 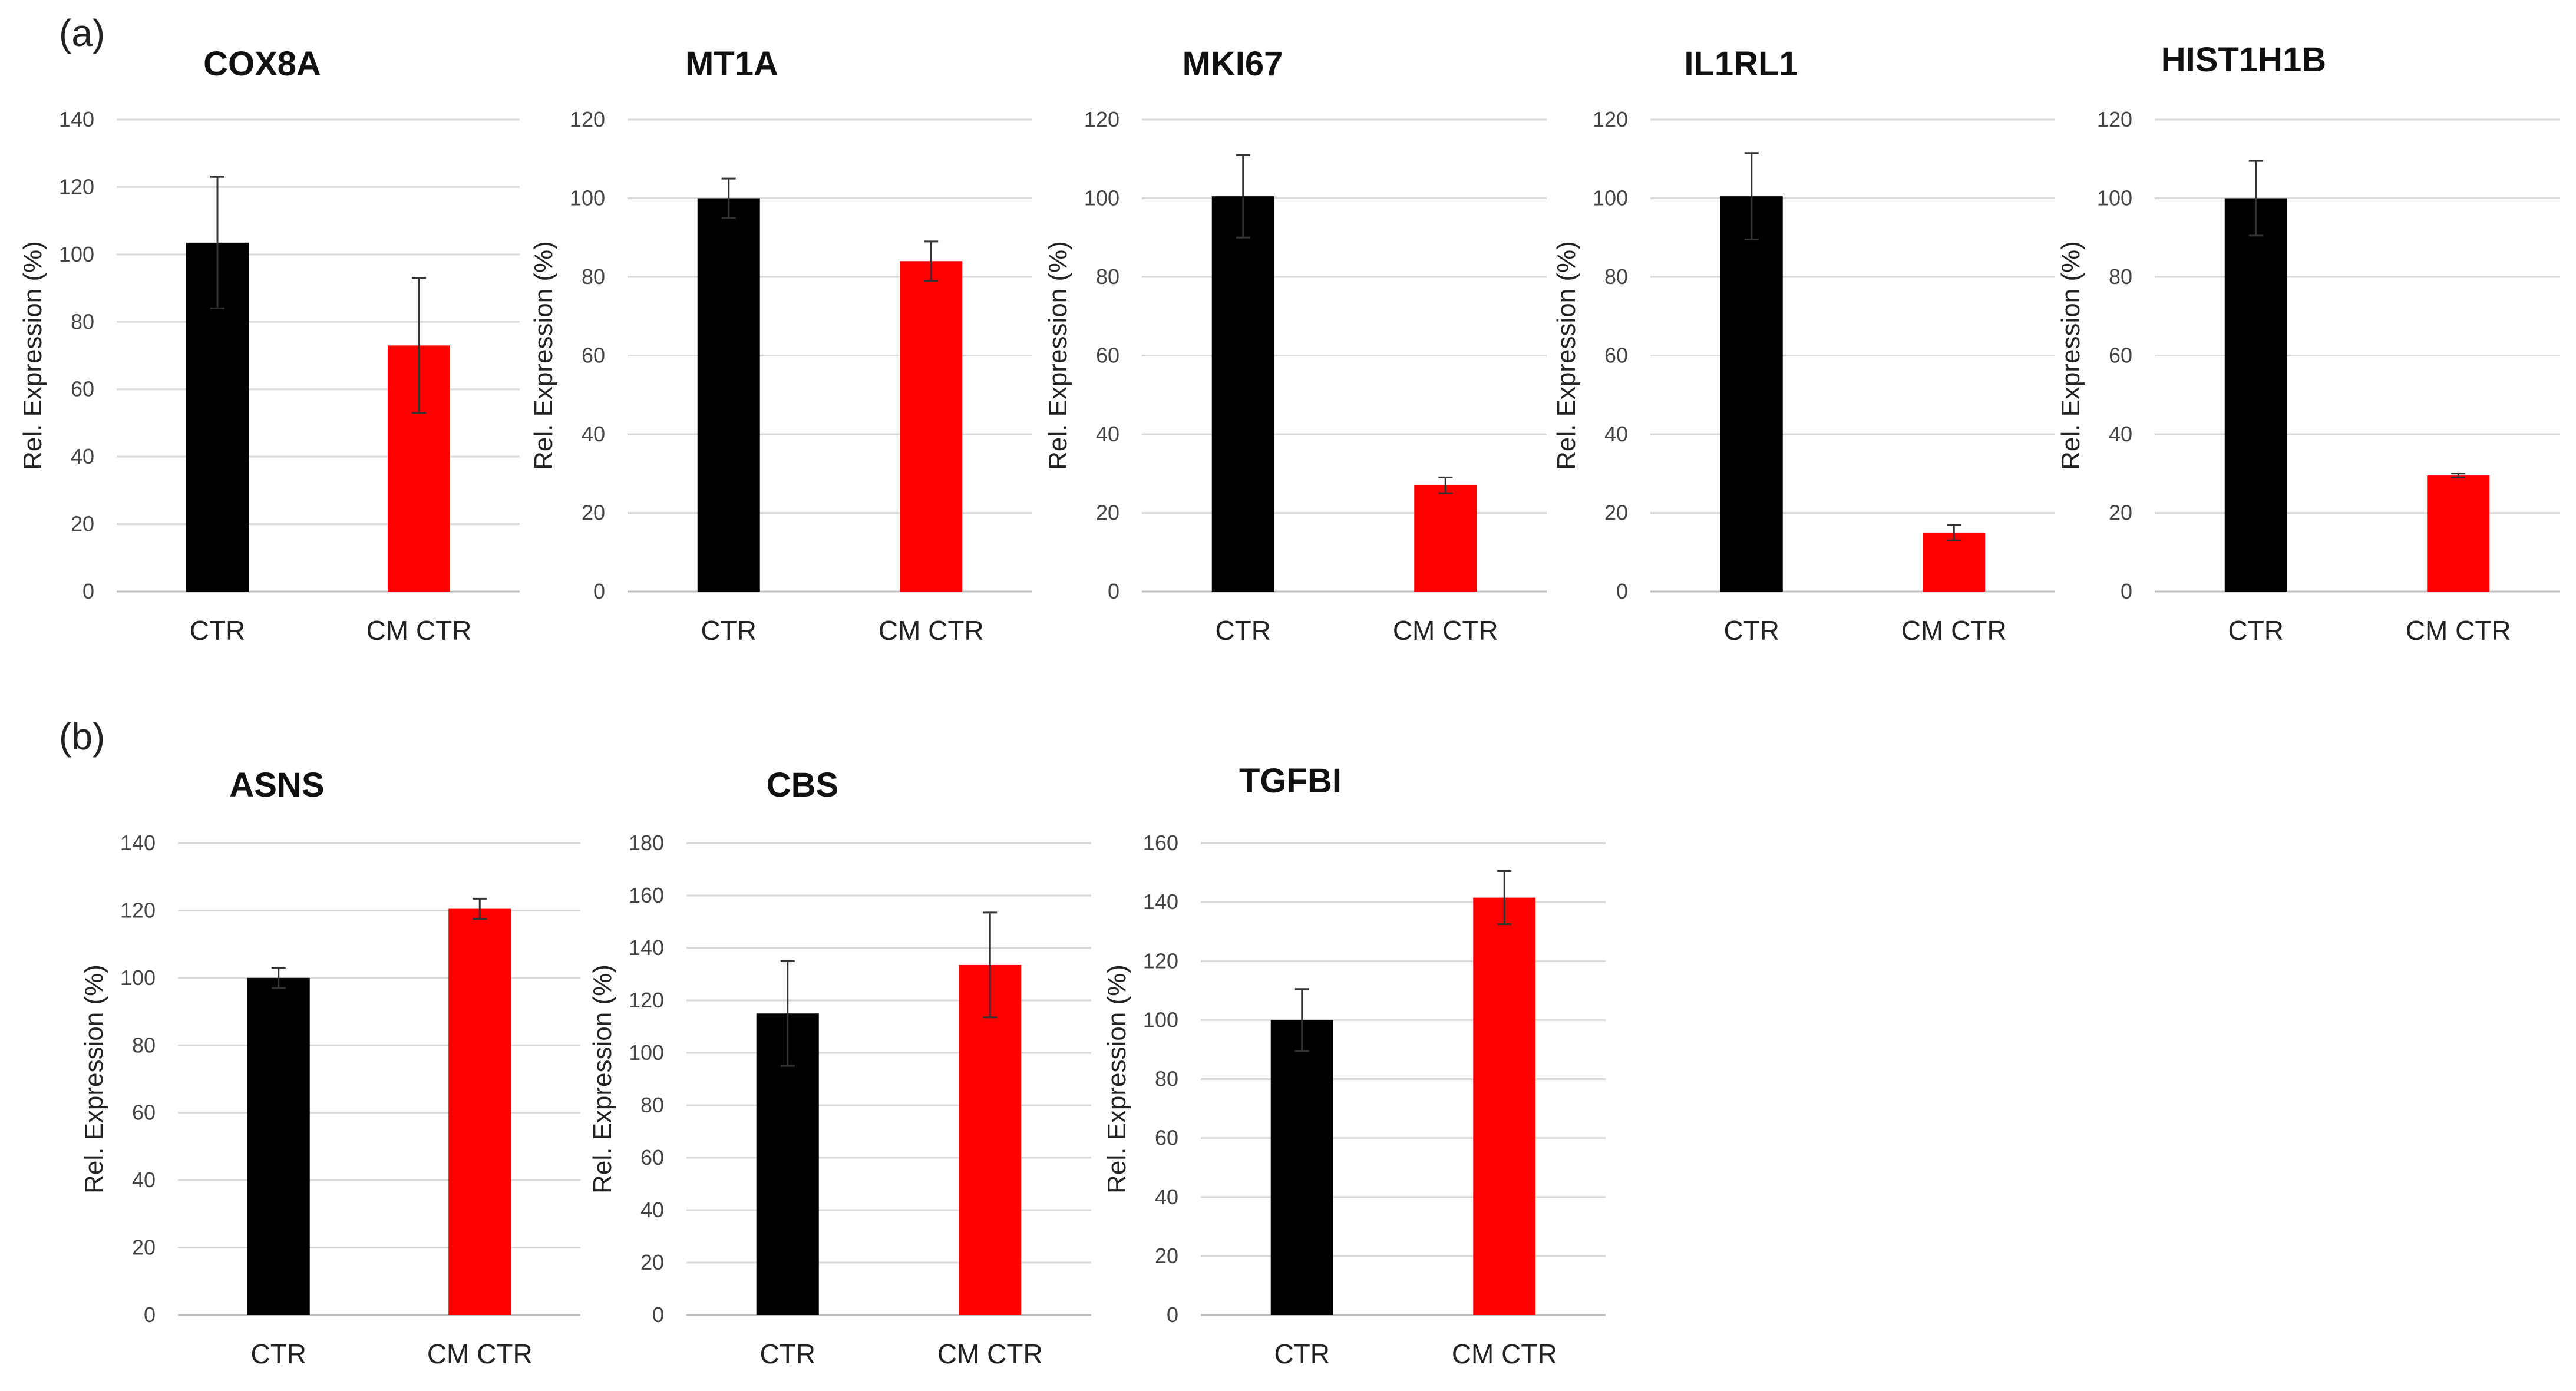 I want to click on chart-title: MKI67, so click(x=1233, y=64).